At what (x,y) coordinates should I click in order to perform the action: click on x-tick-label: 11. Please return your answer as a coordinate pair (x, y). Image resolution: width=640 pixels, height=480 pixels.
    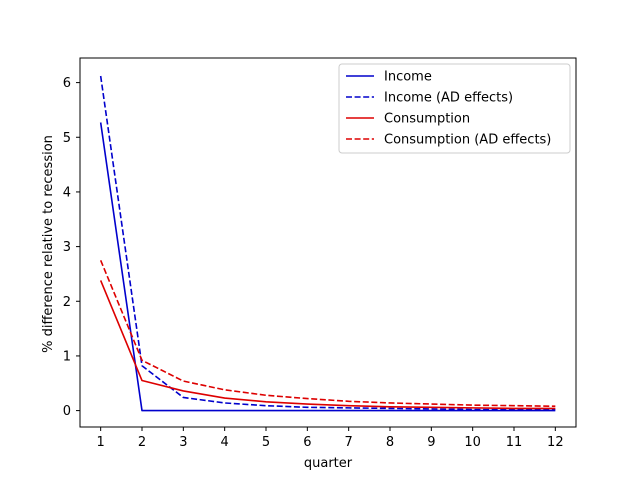
    Looking at the image, I should click on (514, 442).